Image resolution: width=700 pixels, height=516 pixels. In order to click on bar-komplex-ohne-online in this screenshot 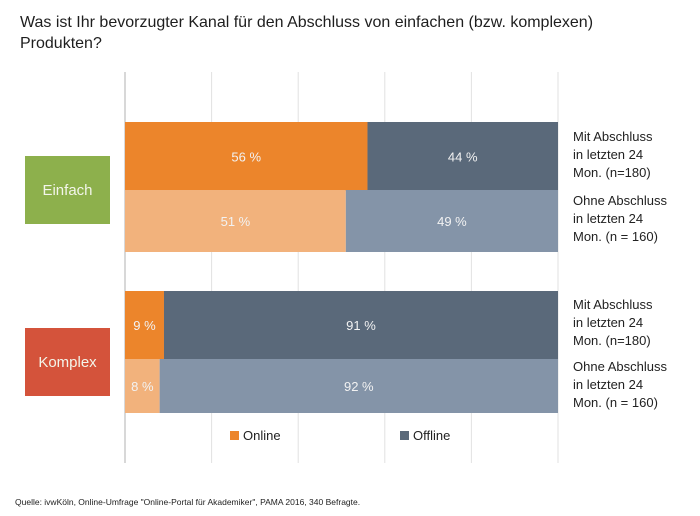, I will do `click(142, 386)`.